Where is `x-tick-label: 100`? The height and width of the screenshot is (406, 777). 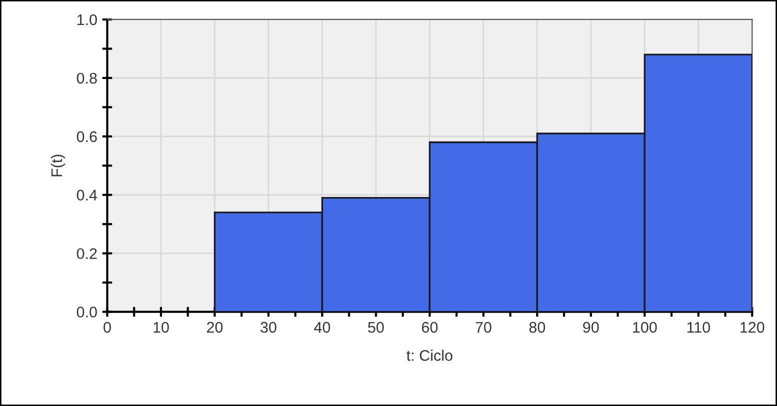
x-tick-label: 100 is located at coordinates (645, 327).